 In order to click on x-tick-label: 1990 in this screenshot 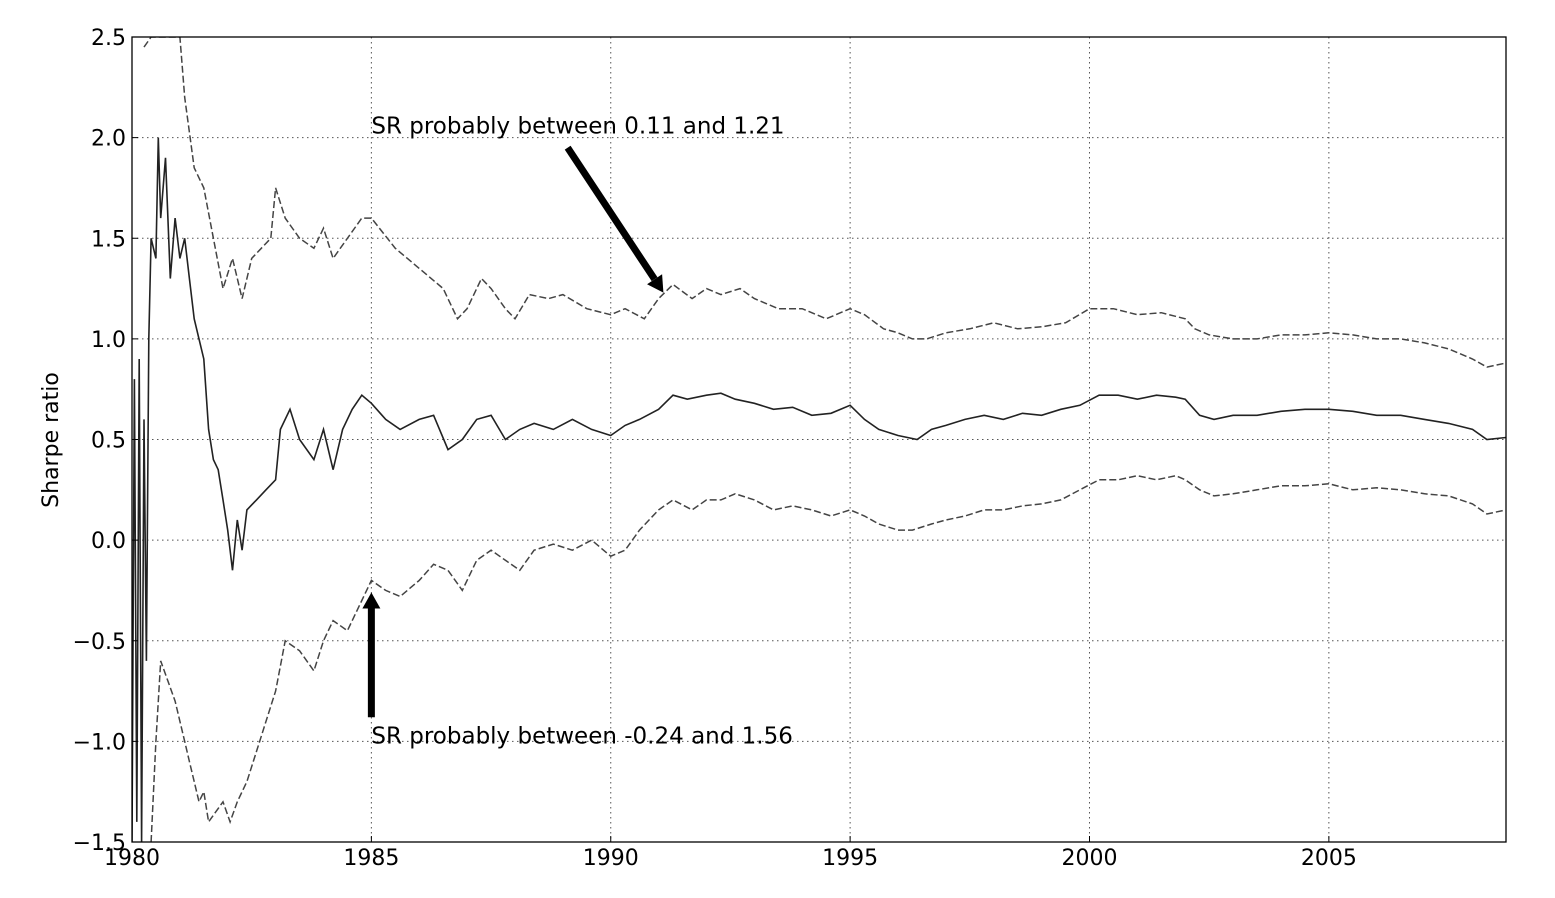, I will do `click(611, 858)`.